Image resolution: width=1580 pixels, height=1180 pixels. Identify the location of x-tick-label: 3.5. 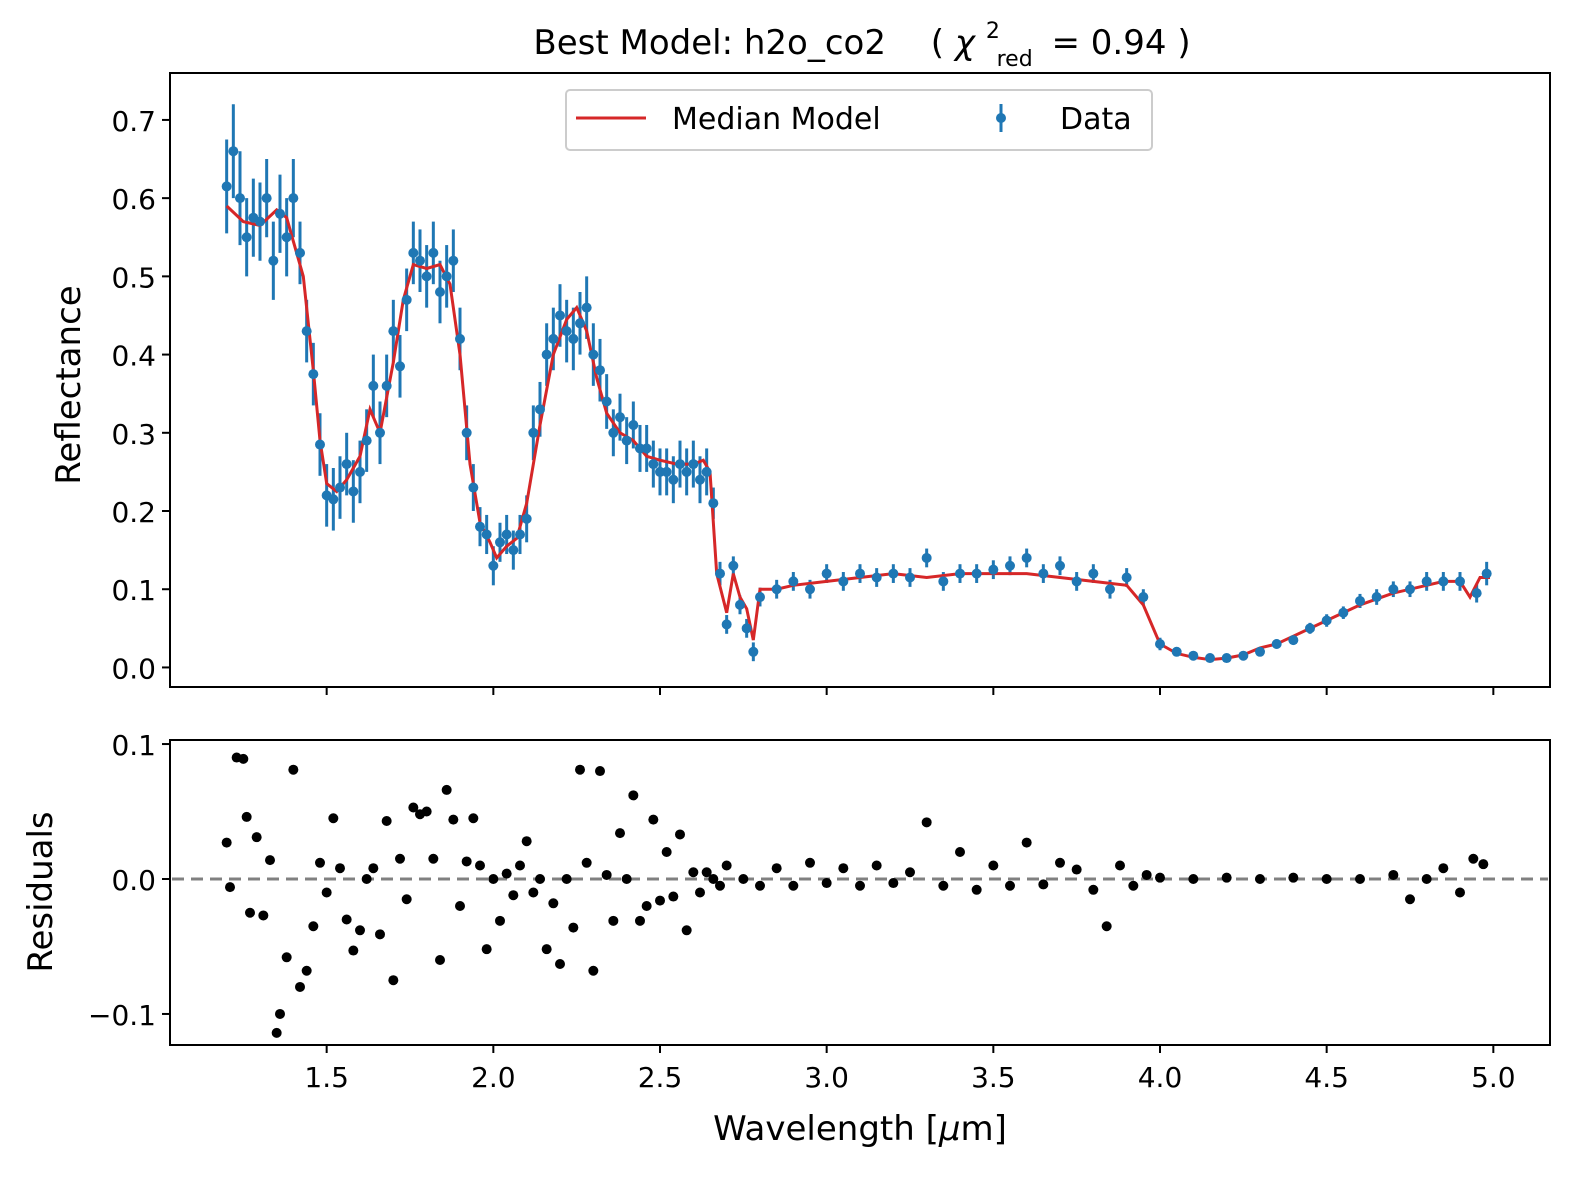
(993, 1077).